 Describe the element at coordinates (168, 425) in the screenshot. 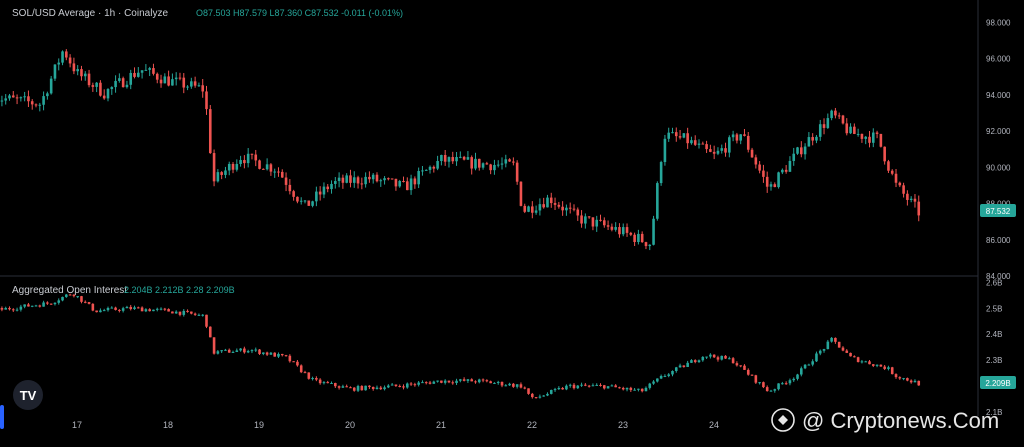

I see `x-tick-label: 18` at that location.